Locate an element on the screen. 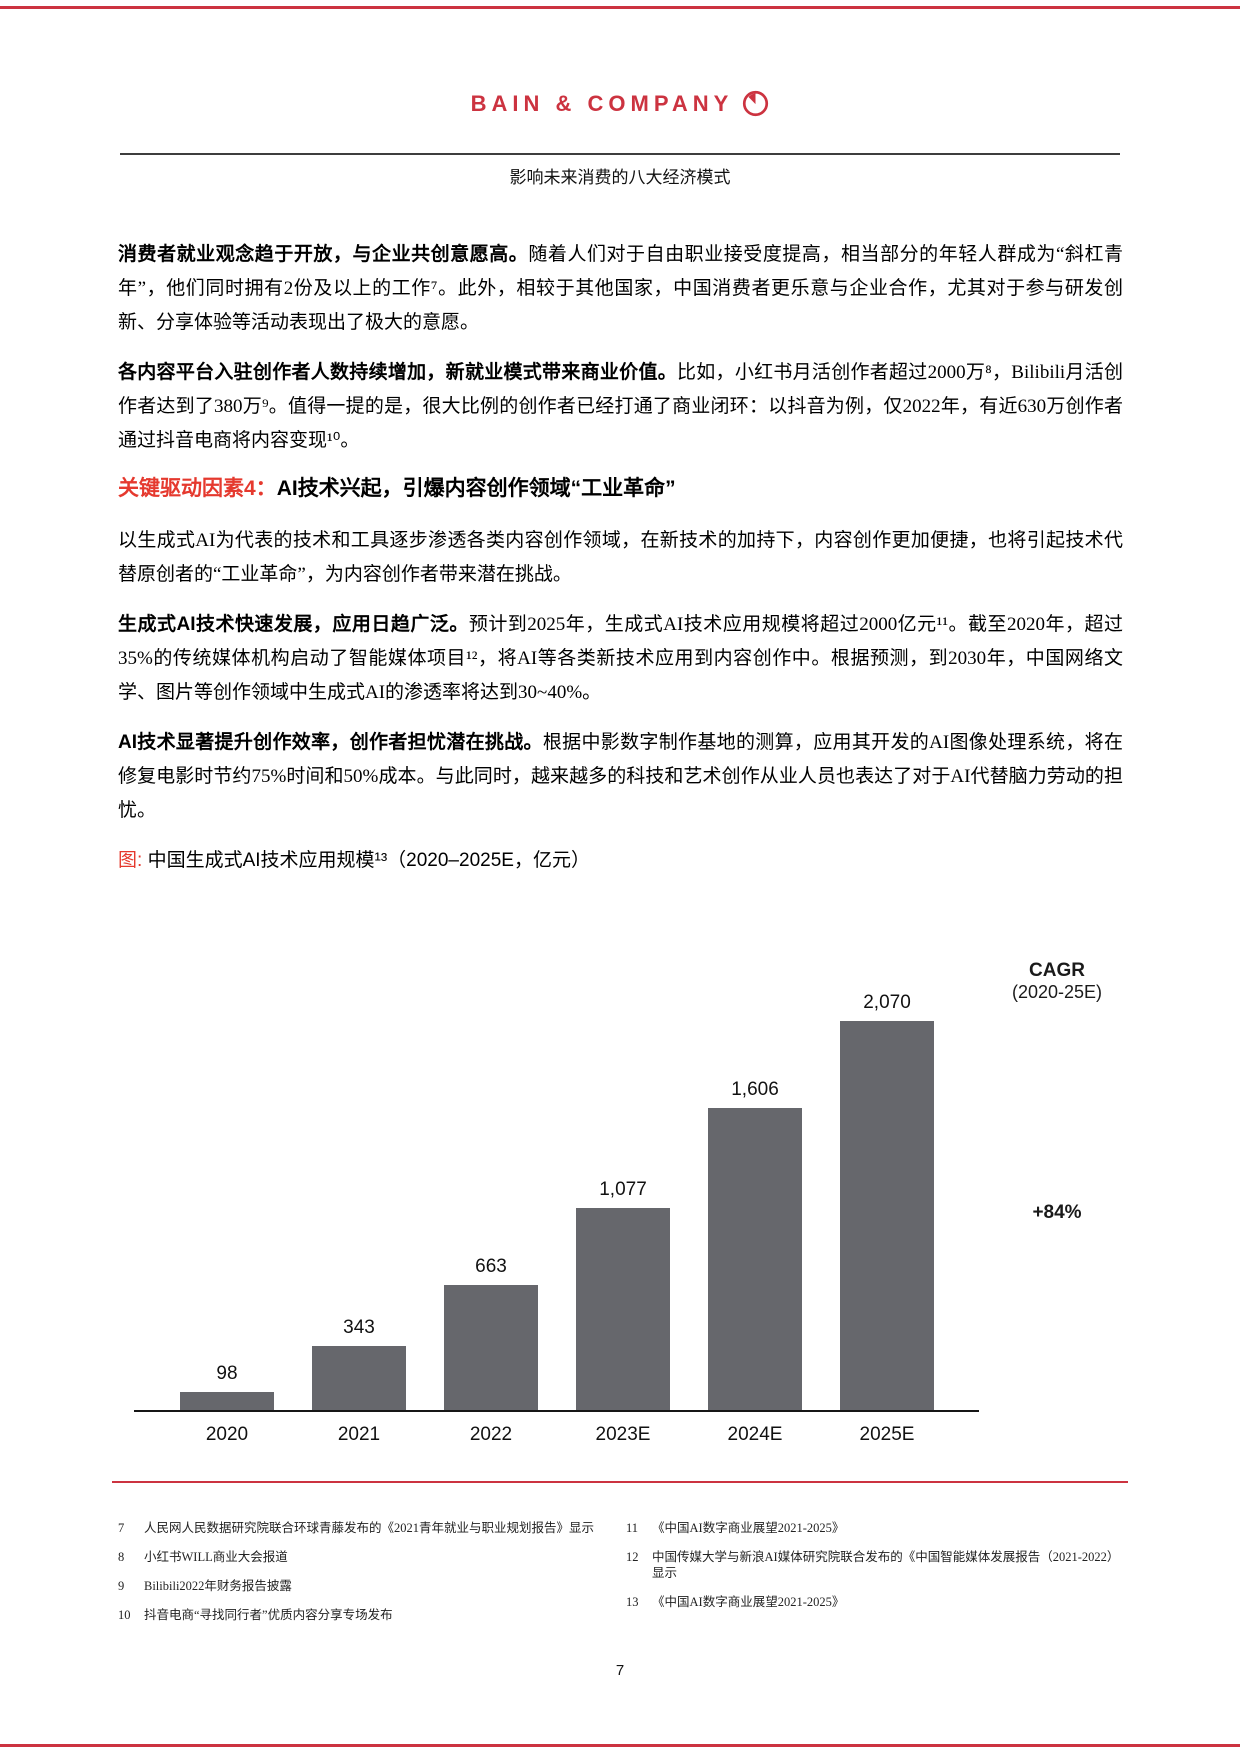  cagr-period: (2020-25E) is located at coordinates (1057, 992).